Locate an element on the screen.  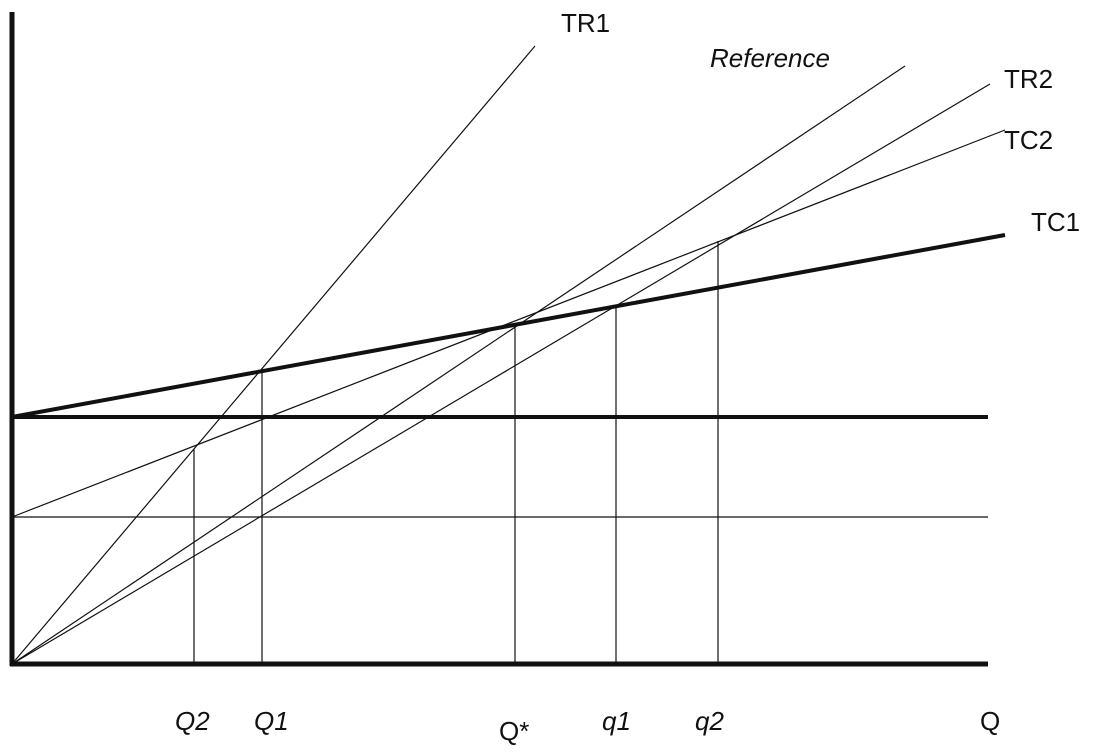
tr2-label: TR2 is located at coordinates (1028, 79).